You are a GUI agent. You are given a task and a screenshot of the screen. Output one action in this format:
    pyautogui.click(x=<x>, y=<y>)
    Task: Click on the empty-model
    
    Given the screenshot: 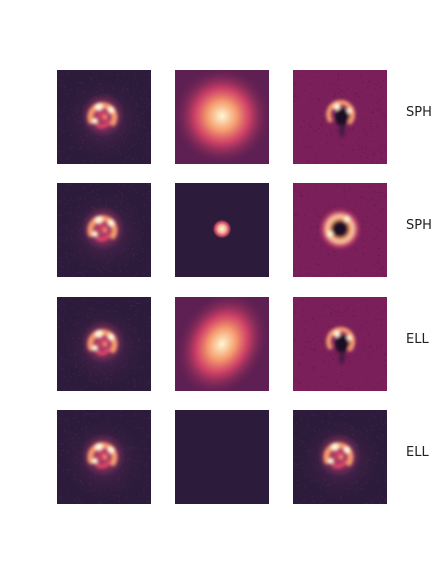 What is the action you would take?
    pyautogui.click(x=222, y=457)
    